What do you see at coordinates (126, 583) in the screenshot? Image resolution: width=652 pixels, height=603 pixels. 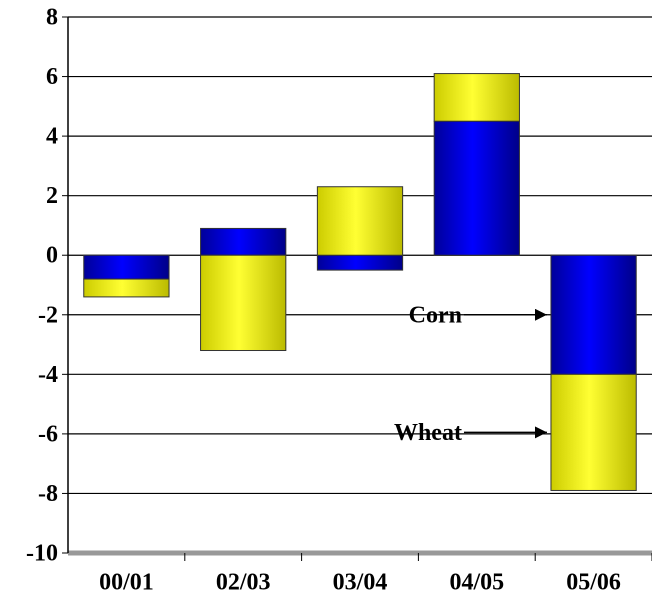 I see `x-tick-label: 00/01` at bounding box center [126, 583].